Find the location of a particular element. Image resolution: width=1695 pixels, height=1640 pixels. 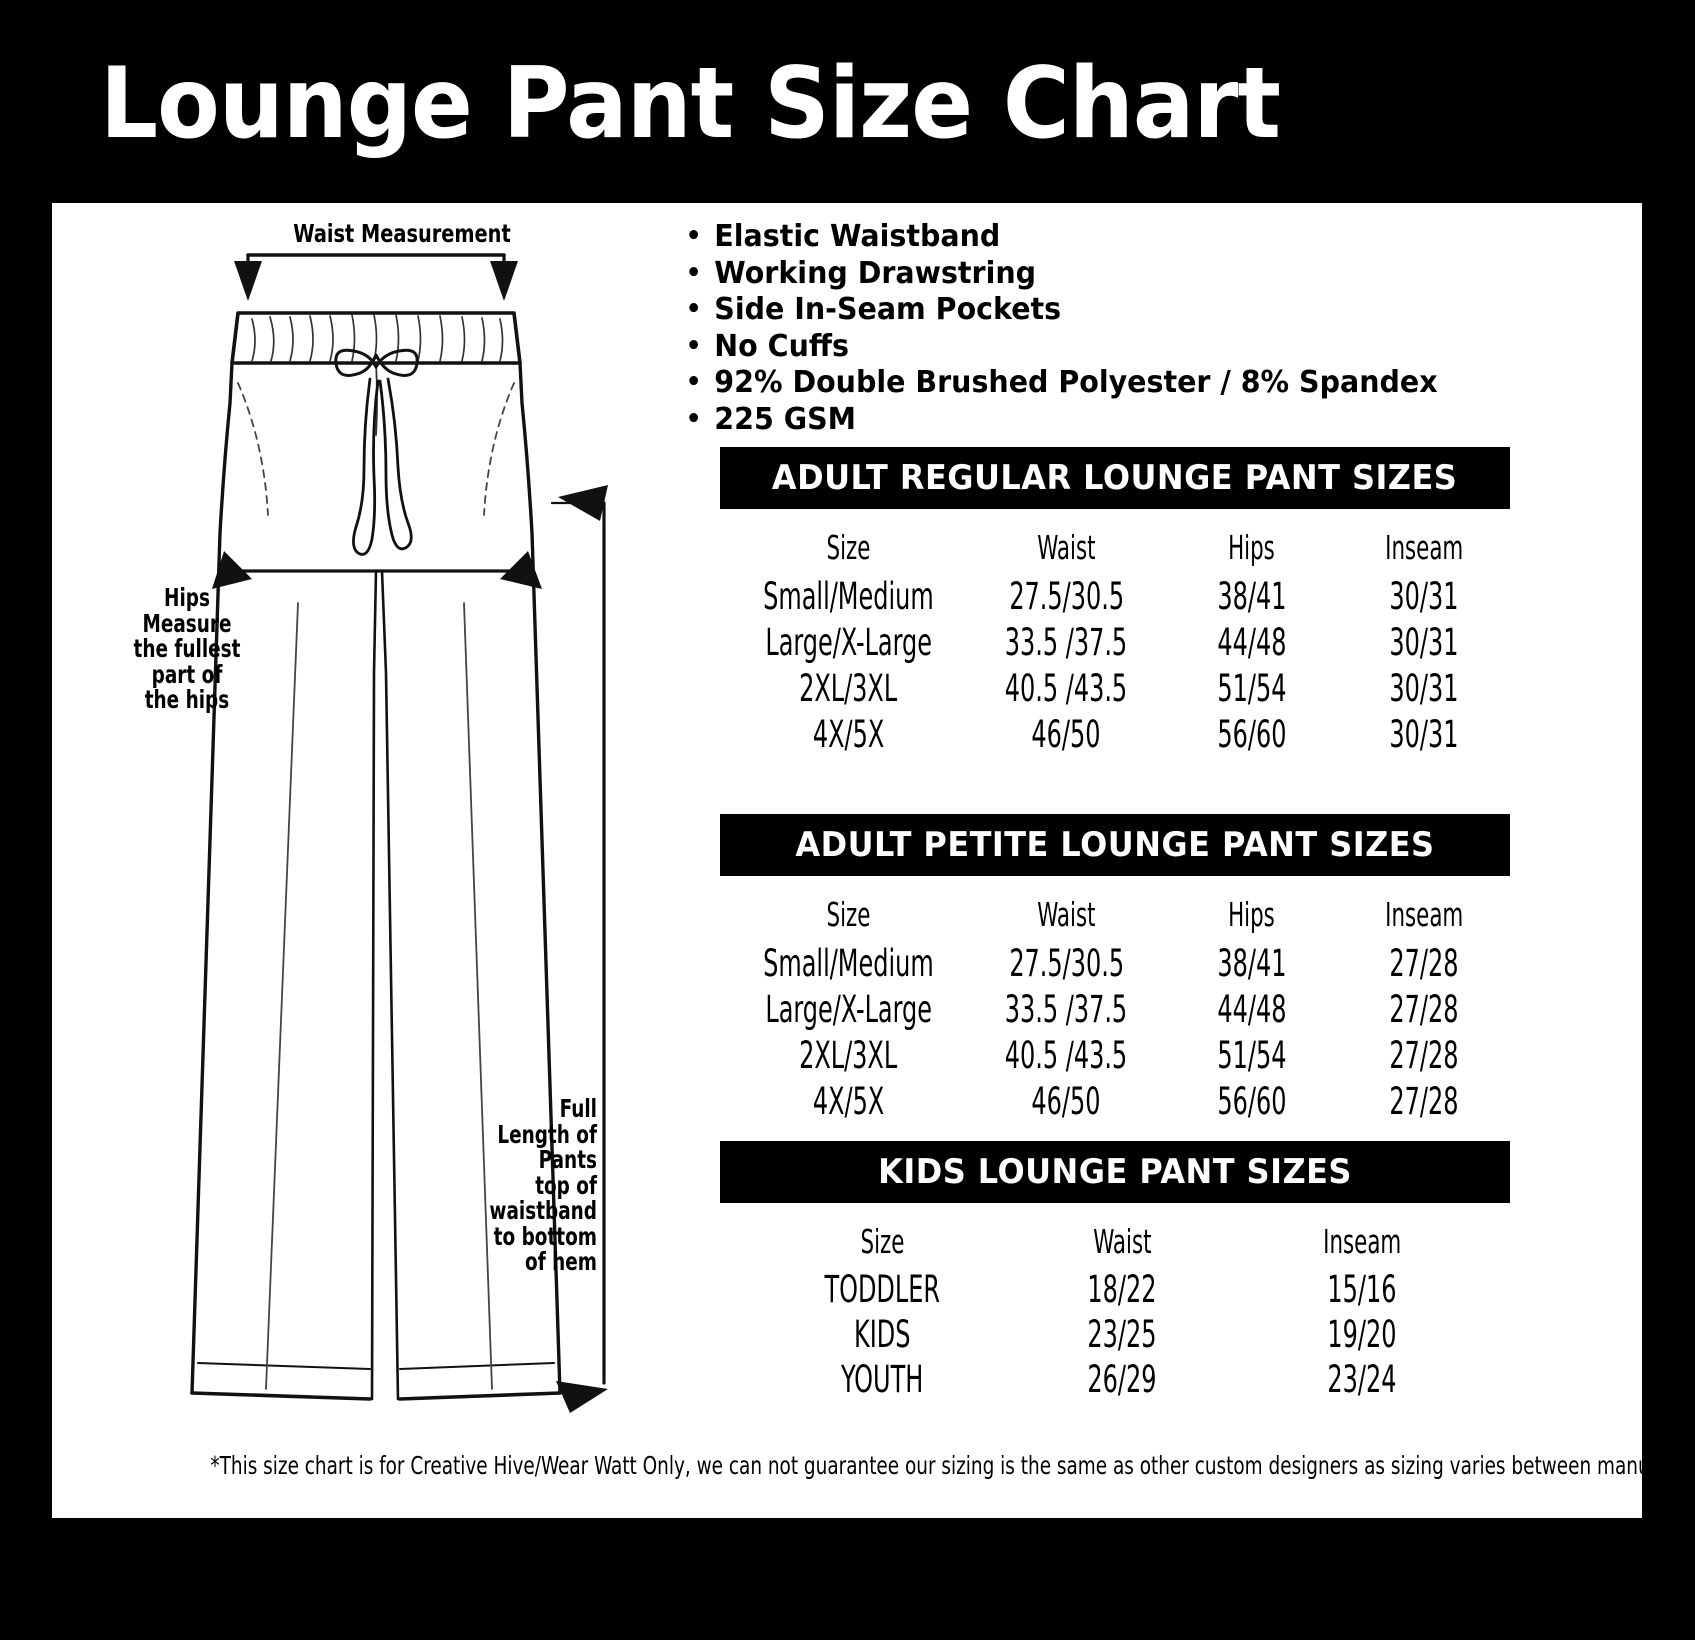

table-row: 4X/5X 46/50 56/60 30/31 is located at coordinates (1120, 734).